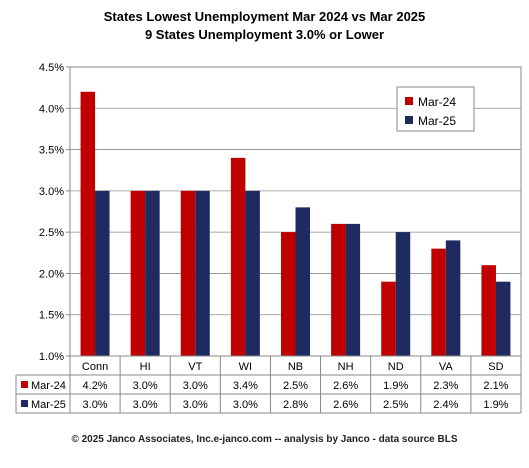 The width and height of the screenshot is (529, 468). What do you see at coordinates (445, 405) in the screenshot?
I see `data-label: 2.4%` at bounding box center [445, 405].